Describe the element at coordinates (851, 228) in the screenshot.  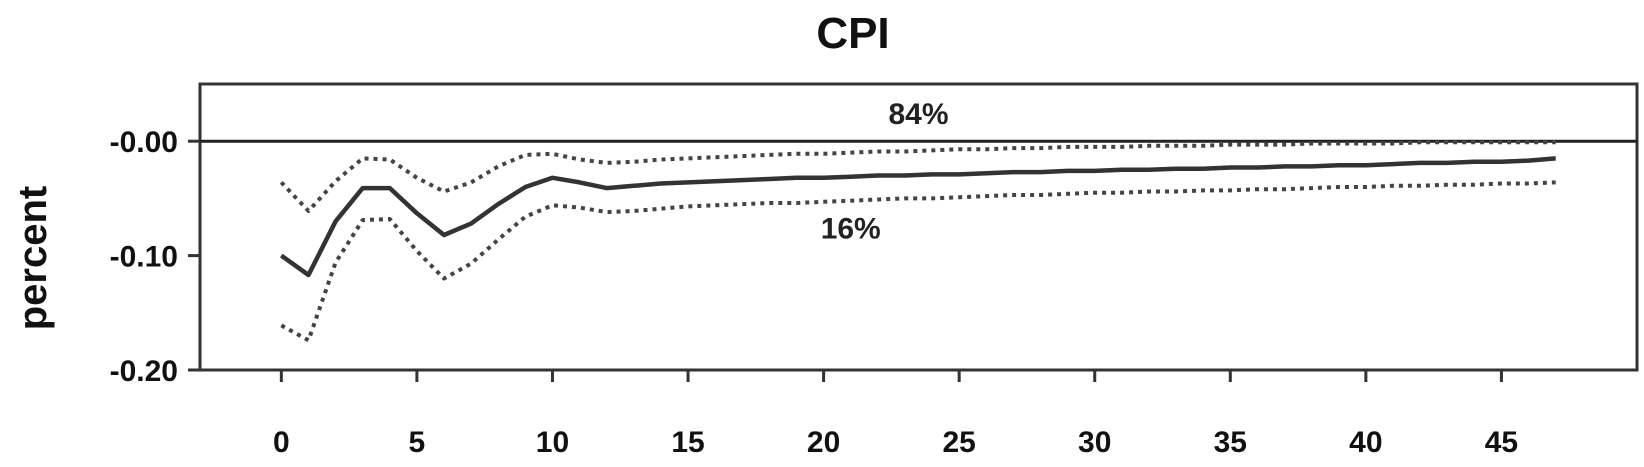
I see `band-annotation: 16%` at that location.